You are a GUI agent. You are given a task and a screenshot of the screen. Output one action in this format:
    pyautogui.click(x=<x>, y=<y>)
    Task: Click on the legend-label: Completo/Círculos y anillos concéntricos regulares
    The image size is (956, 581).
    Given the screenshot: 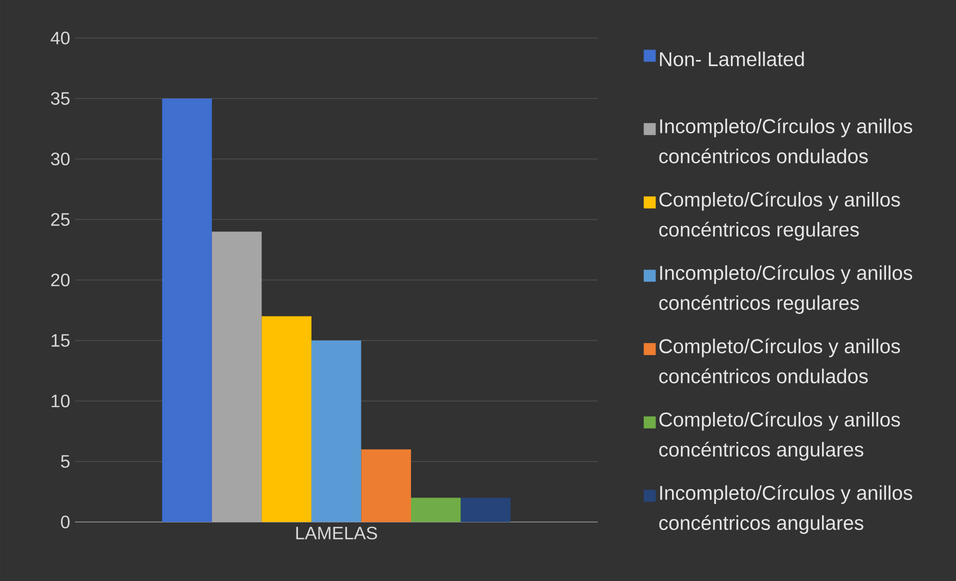 What is the action you would take?
    pyautogui.click(x=779, y=216)
    